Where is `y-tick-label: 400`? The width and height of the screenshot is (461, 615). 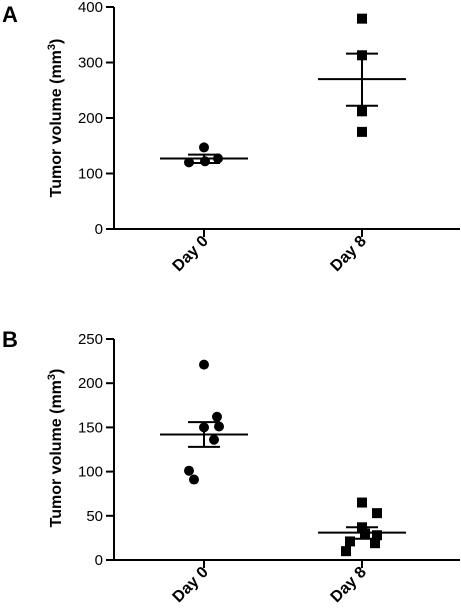 y-tick-label: 400 is located at coordinates (90, 8).